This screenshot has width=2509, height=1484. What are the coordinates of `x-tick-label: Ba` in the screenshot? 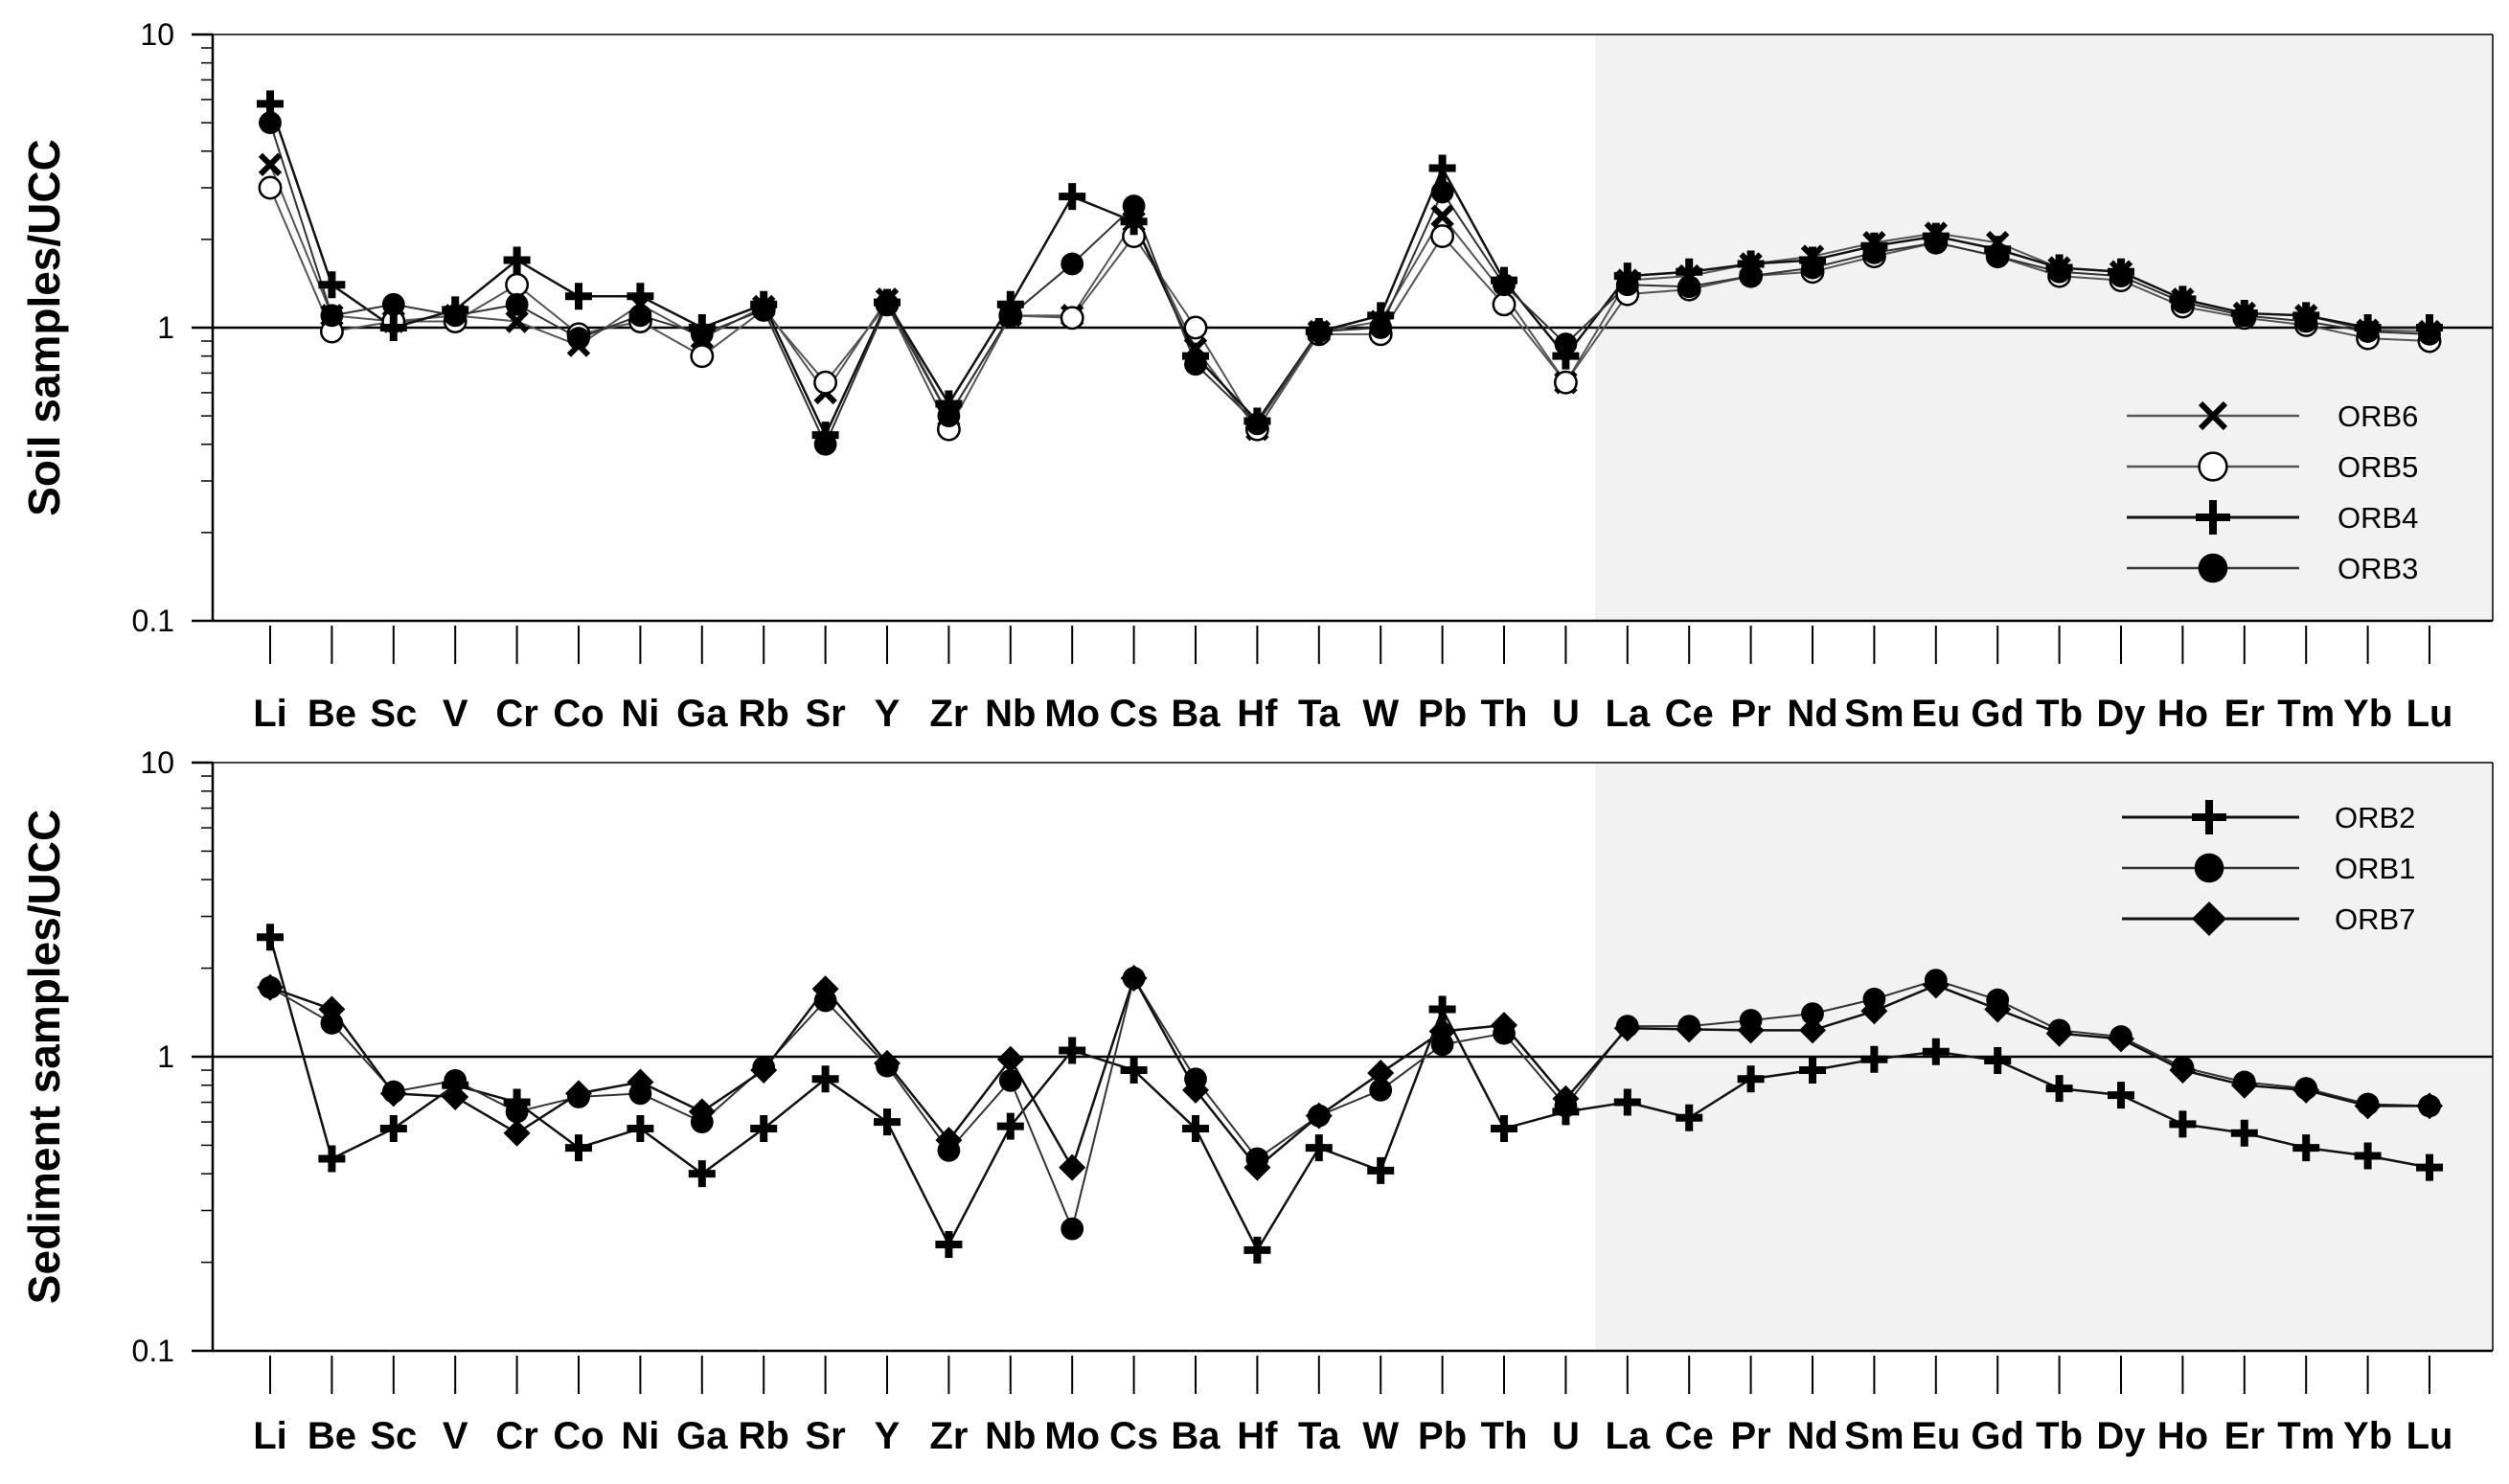 It's located at (1195, 1436).